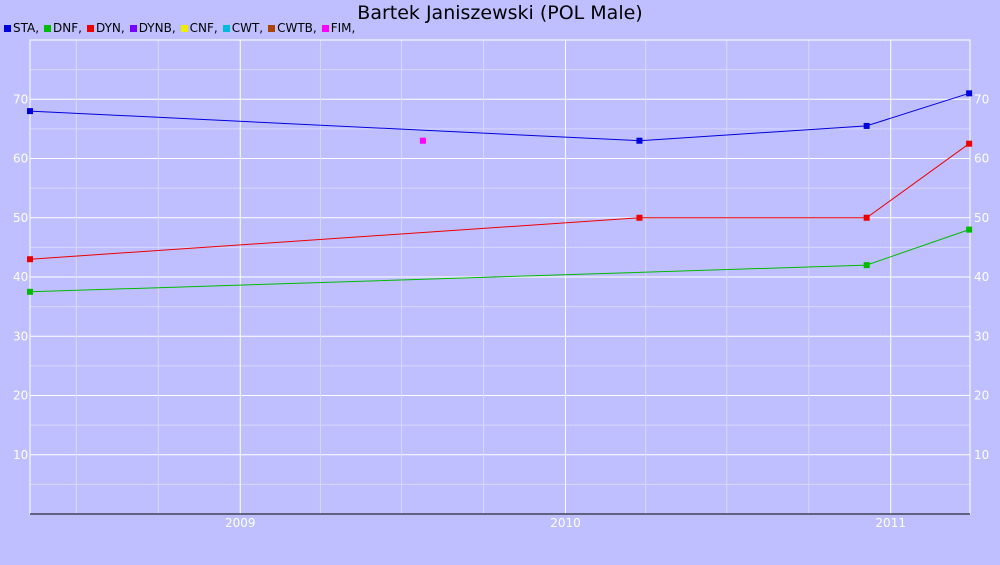 The height and width of the screenshot is (565, 1000). Describe the element at coordinates (20, 336) in the screenshot. I see `y-tick-label-left: 30` at that location.